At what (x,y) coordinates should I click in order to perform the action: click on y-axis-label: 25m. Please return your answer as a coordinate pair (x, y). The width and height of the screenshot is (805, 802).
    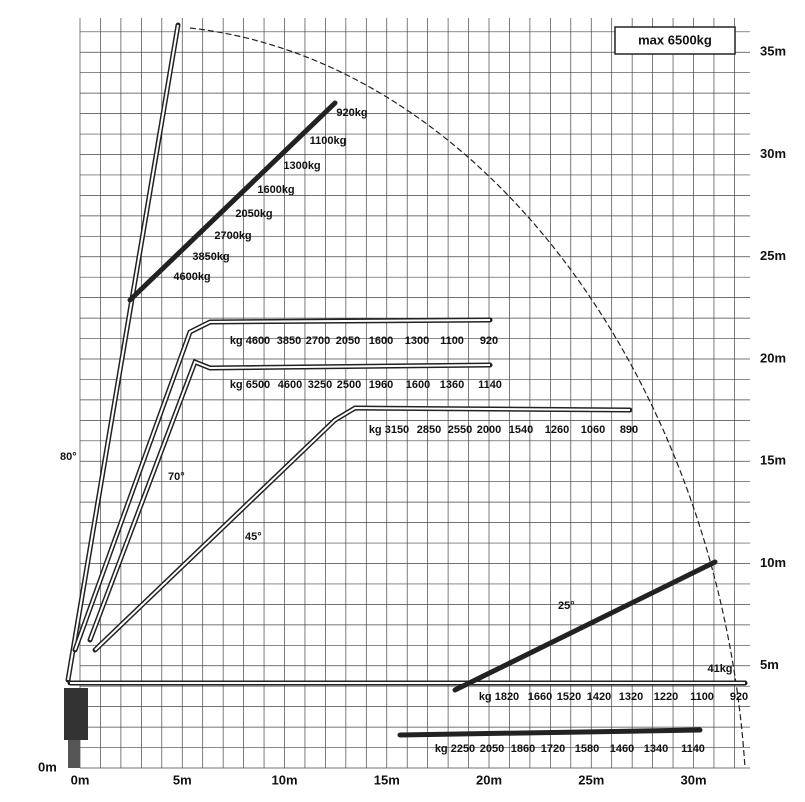
    Looking at the image, I should click on (773, 255).